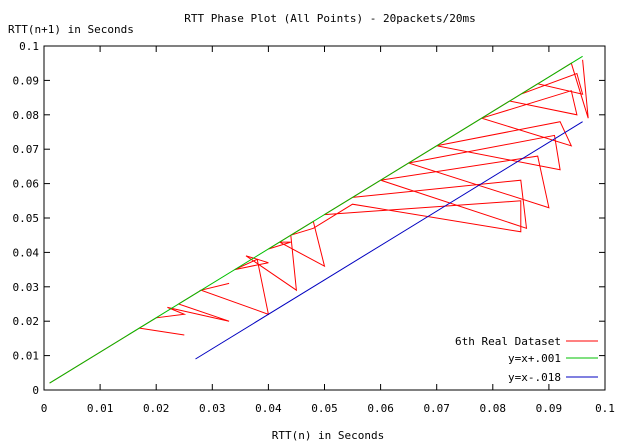 This screenshot has height=444, width=635. I want to click on y-tick-label: 0.08, so click(26, 115).